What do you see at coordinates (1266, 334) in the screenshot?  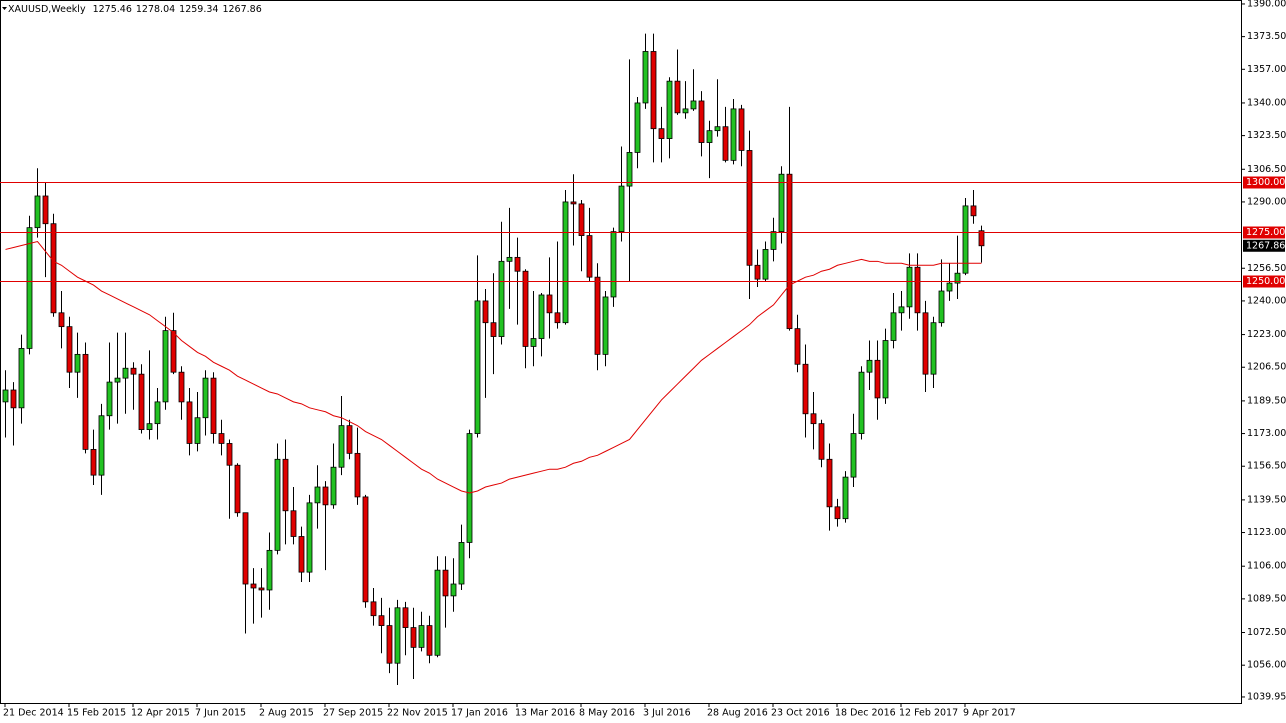 I see `y-tick-label: 1223.00` at bounding box center [1266, 334].